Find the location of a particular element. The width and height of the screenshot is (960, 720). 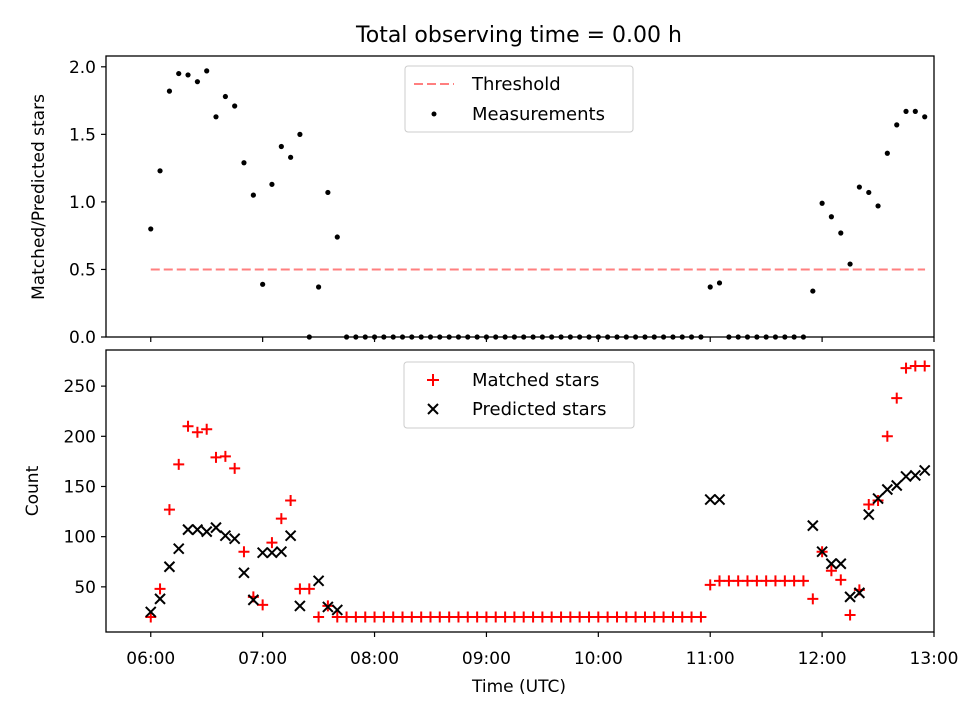

x-tick-label: 06:00 is located at coordinates (150, 659).